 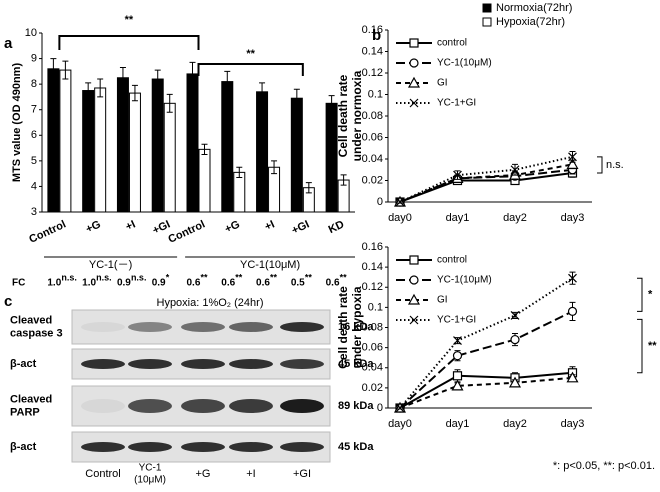 What do you see at coordinates (372, 30) in the screenshot?
I see `y-tick-label: 0.16` at bounding box center [372, 30].